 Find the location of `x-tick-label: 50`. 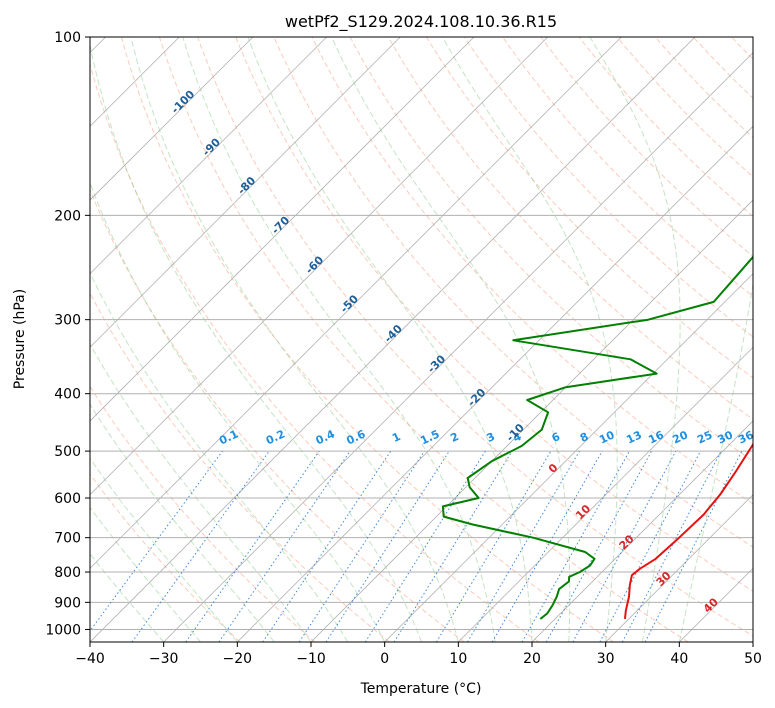

x-tick-label: 50 is located at coordinates (753, 659).